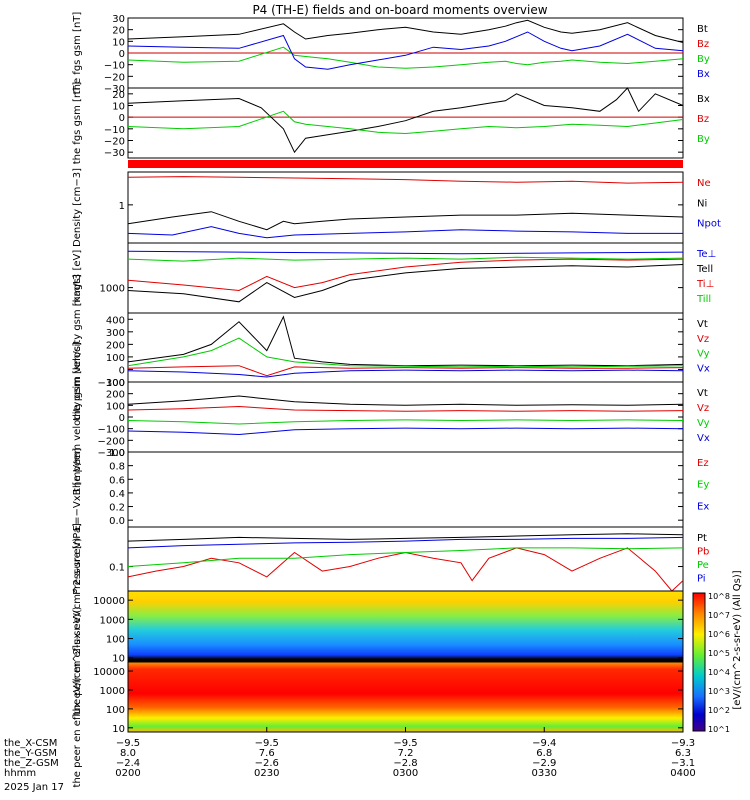 The height and width of the screenshot is (800, 750). Describe the element at coordinates (719, 710) in the screenshot. I see `colorbar-tick-label: 10^2` at that location.